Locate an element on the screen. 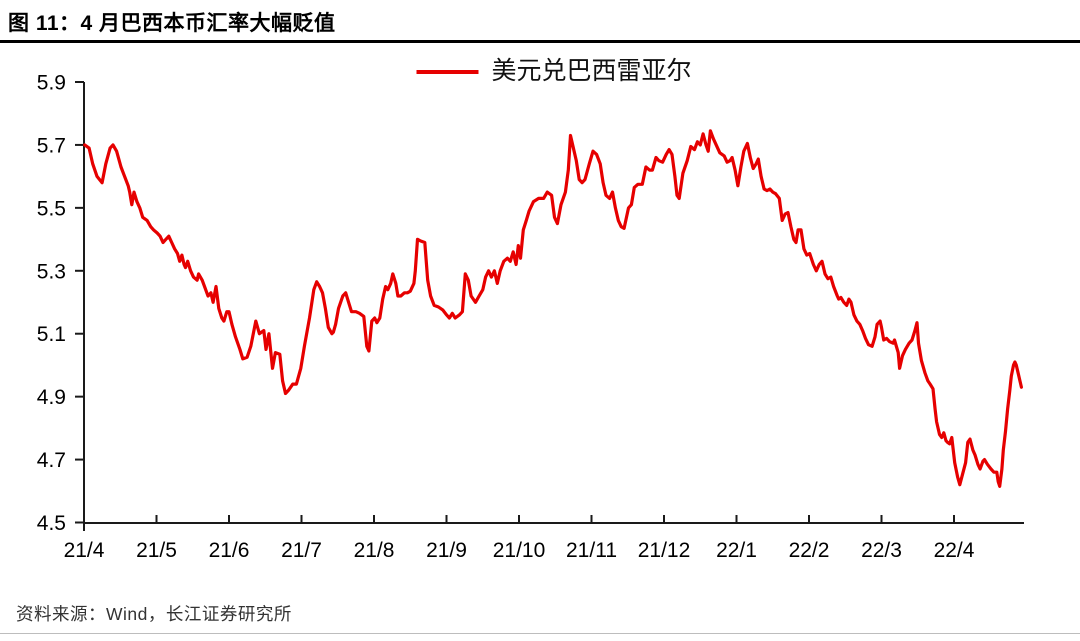 The image size is (1080, 641). x-tick-label: 21/10 is located at coordinates (519, 550).